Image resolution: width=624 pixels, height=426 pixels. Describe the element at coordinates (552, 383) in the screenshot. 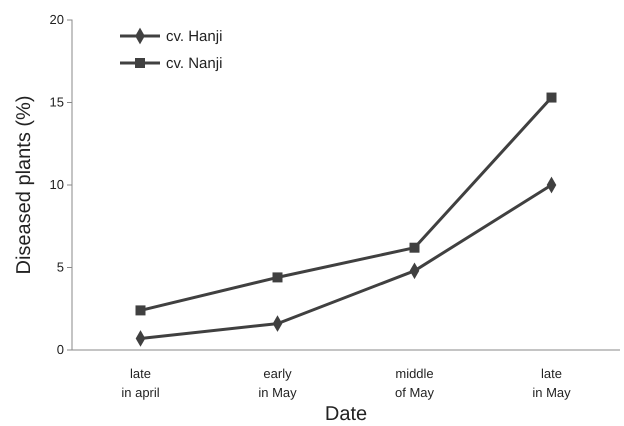

I see `x-tick-label: late in May` at that location.